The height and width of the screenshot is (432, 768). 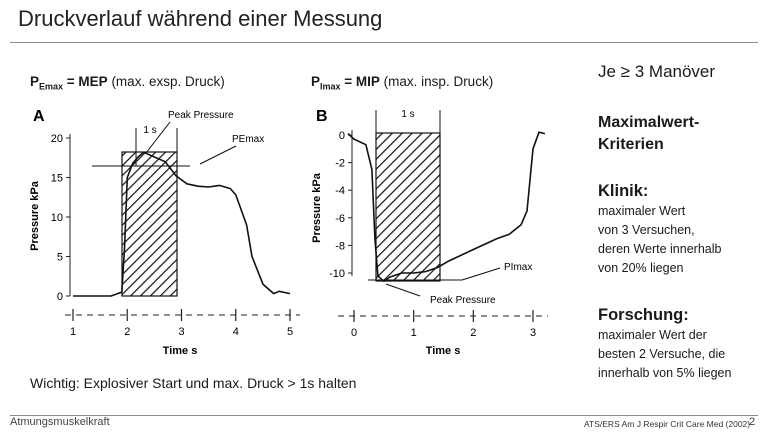 I want to click on y-tick-label: -4, so click(x=340, y=191).